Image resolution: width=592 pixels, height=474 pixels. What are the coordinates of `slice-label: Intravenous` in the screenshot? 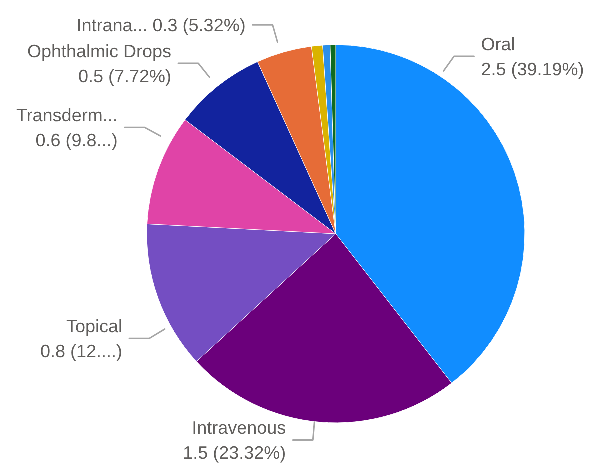 It's located at (239, 428).